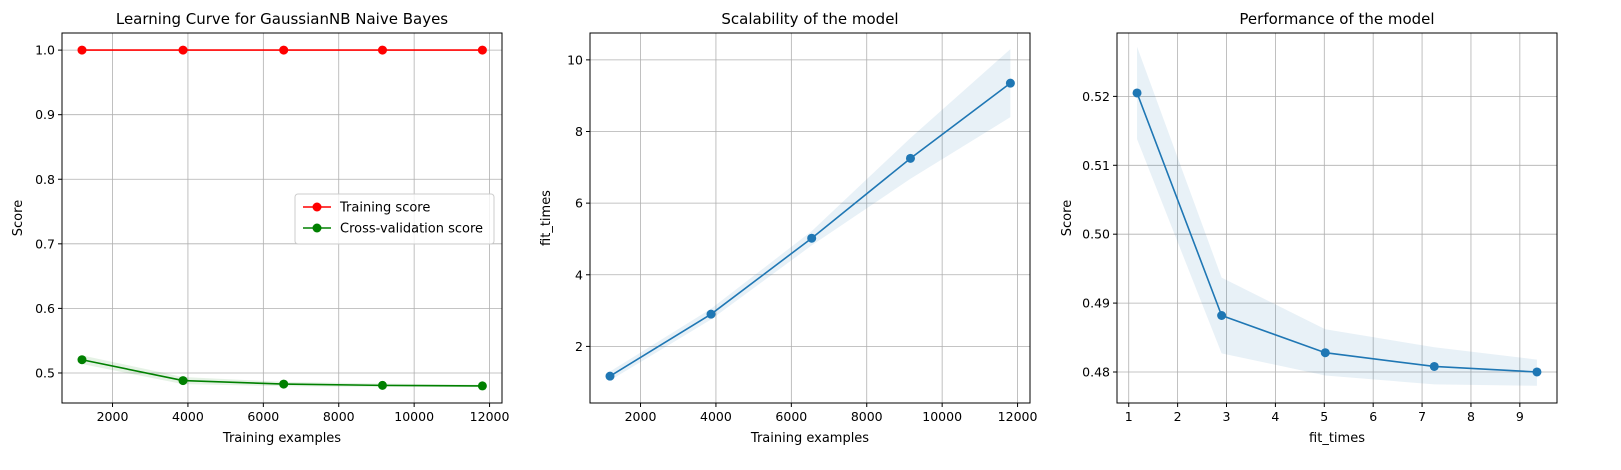  Describe the element at coordinates (1275, 416) in the screenshot. I see `x-tick-label: 4` at that location.